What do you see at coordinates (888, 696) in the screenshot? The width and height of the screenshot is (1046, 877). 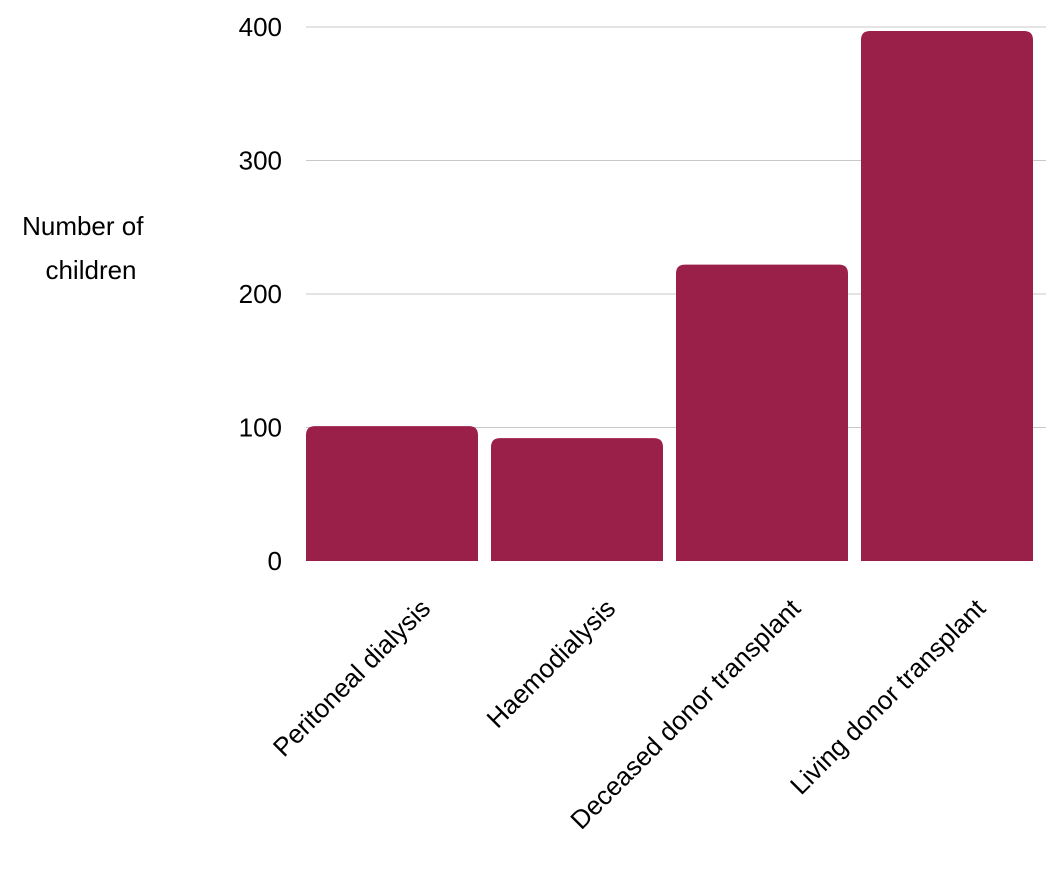 I see `x-tick-label: Living donor transplant` at bounding box center [888, 696].